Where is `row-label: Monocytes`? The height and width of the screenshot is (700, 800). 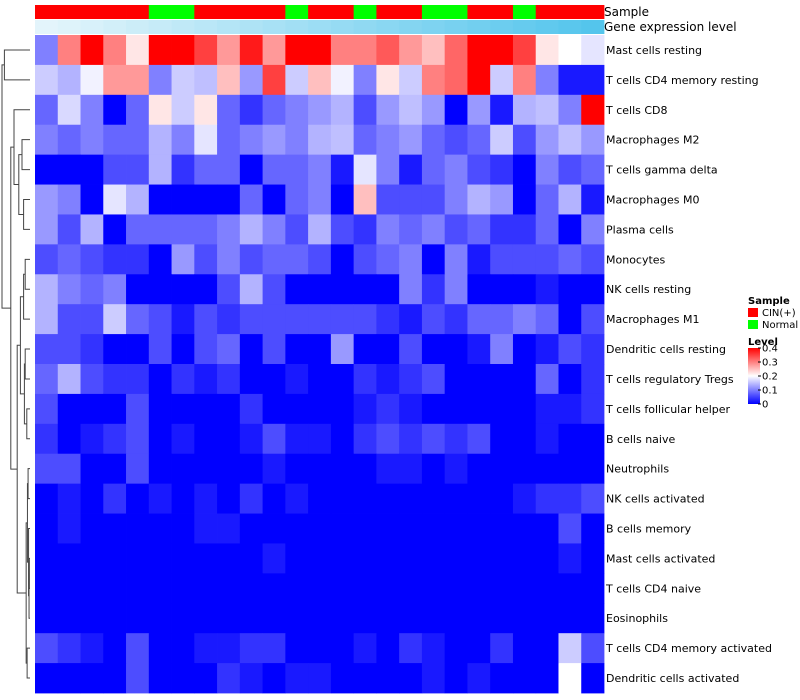 row-label: Monocytes is located at coordinates (636, 259).